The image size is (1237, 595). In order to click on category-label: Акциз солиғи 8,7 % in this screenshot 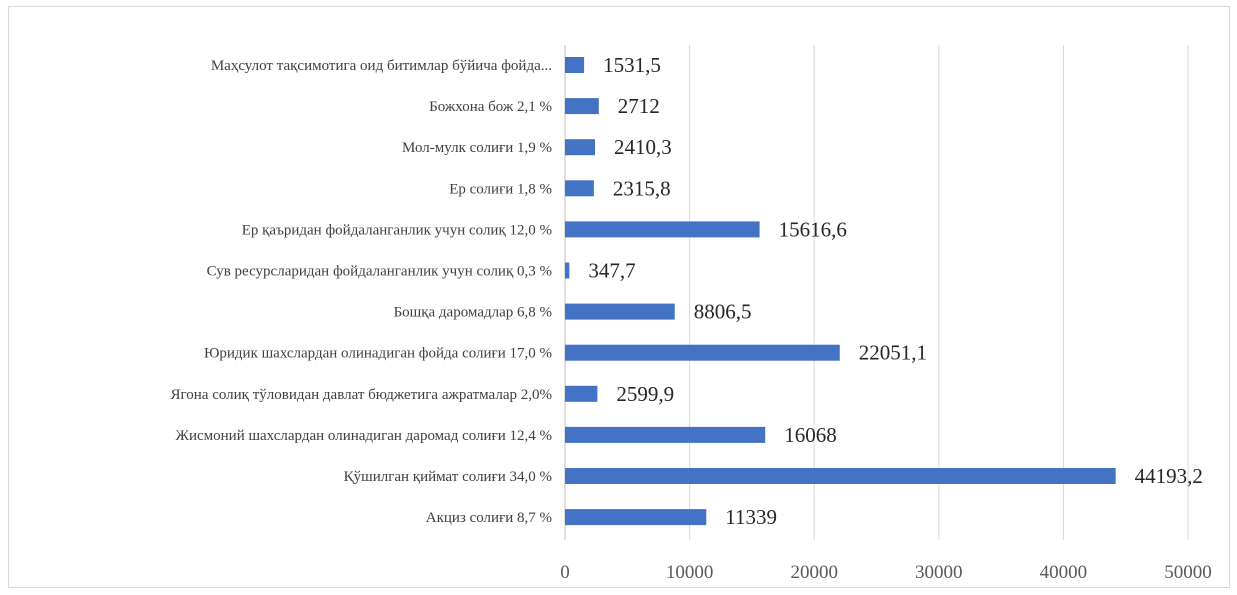, I will do `click(489, 518)`.